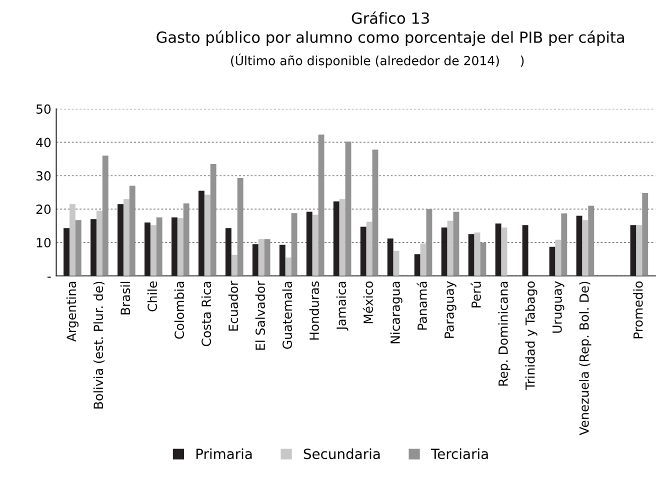 The width and height of the screenshot is (662, 484). What do you see at coordinates (43, 209) in the screenshot?
I see `y-tick-label: 20` at bounding box center [43, 209].